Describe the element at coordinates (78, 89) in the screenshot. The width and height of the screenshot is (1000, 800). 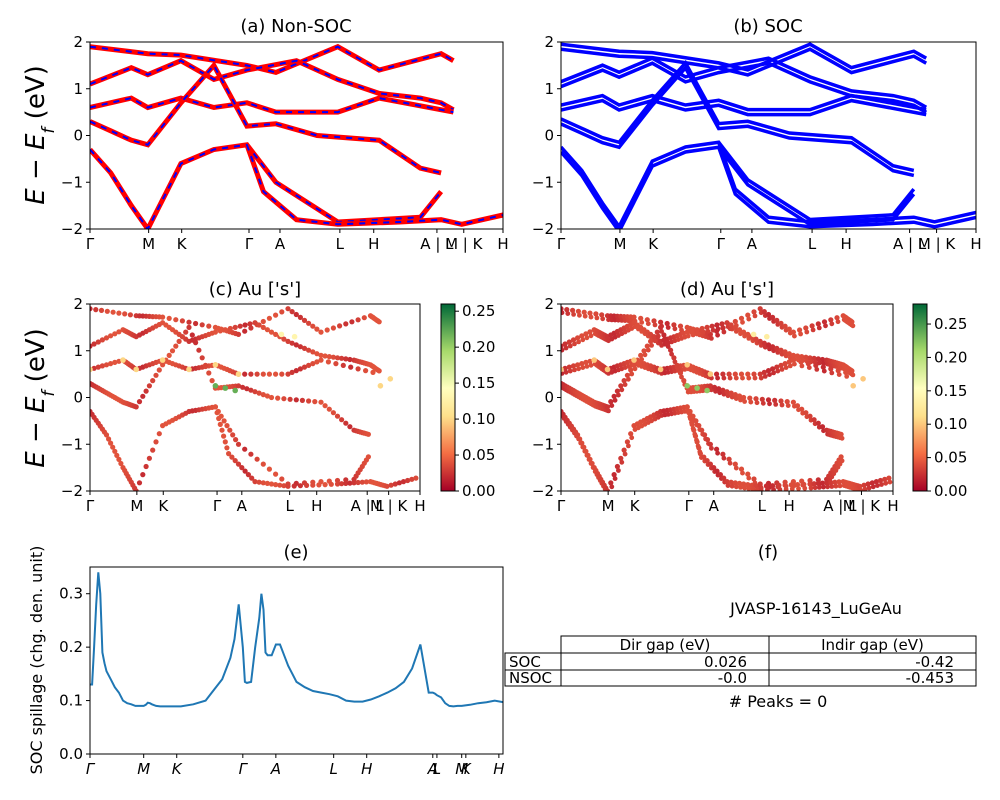
I see `ytick-label-a: 1` at that location.